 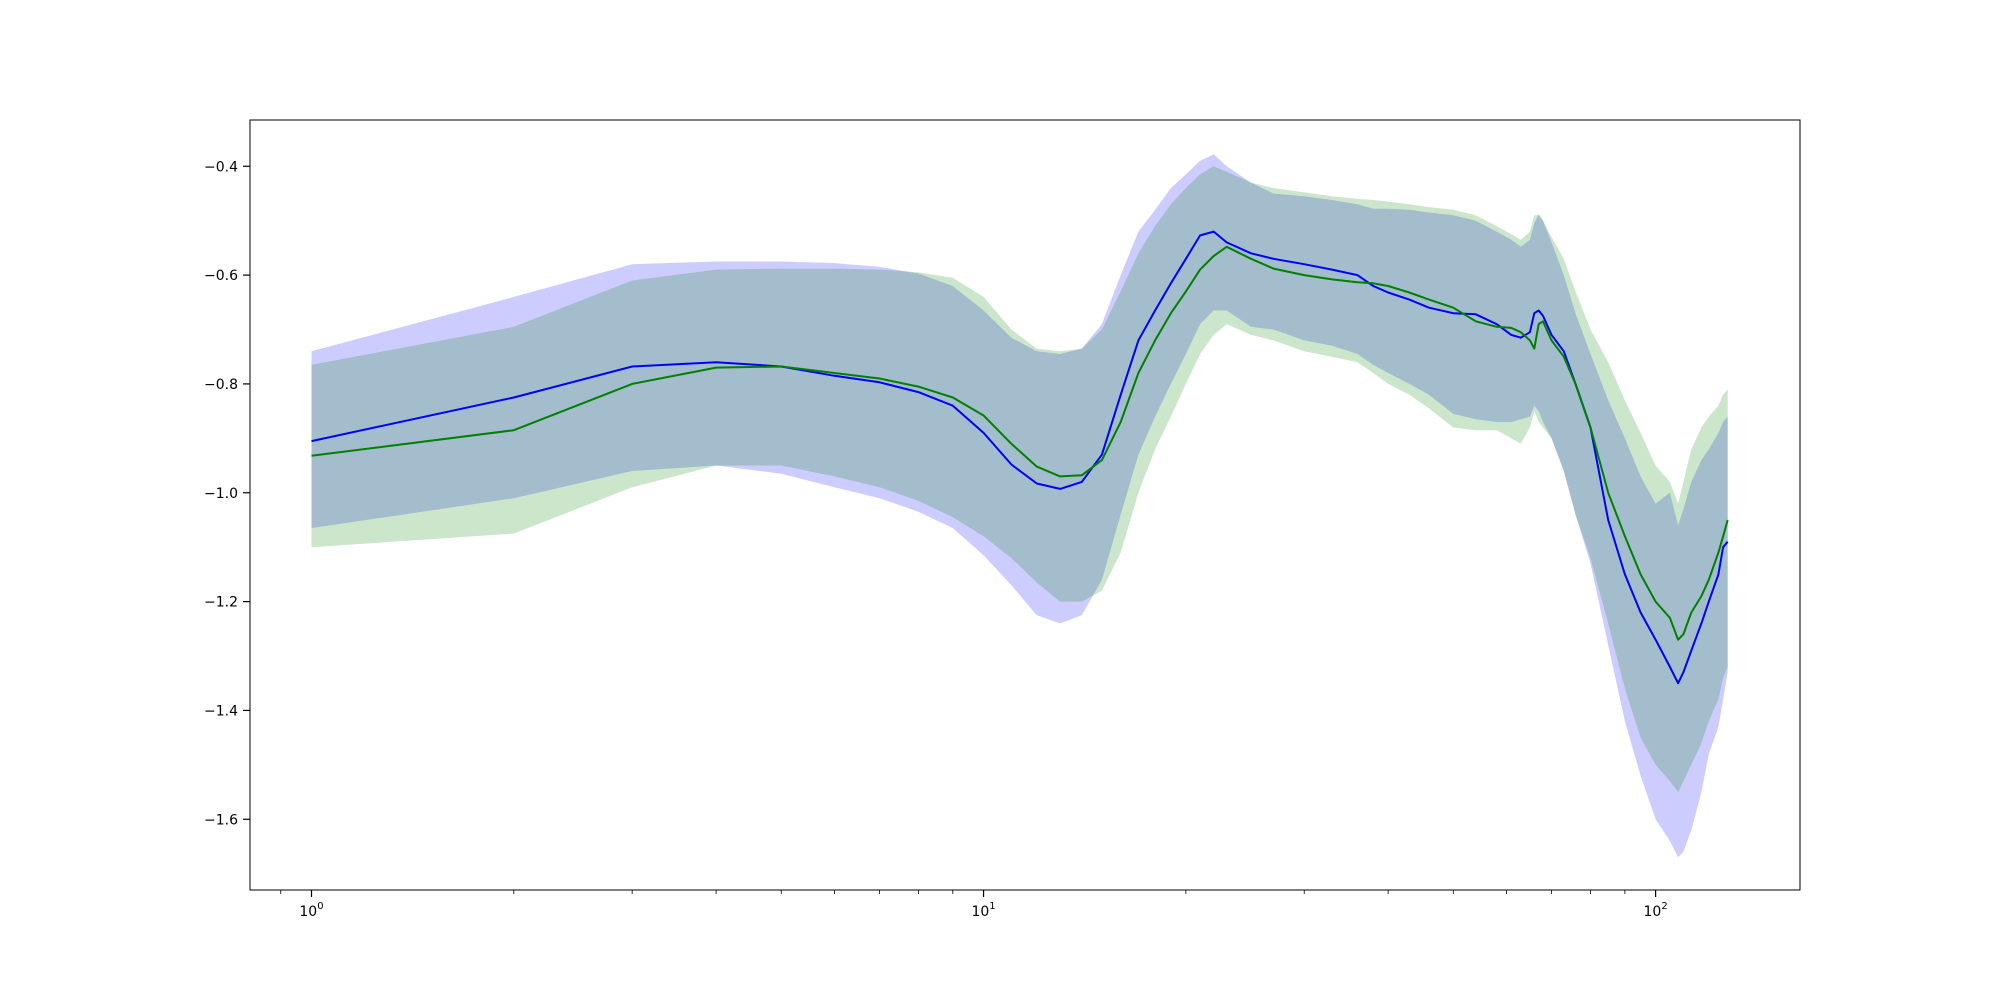 I want to click on x-tick-label: 10², so click(x=1656, y=910).